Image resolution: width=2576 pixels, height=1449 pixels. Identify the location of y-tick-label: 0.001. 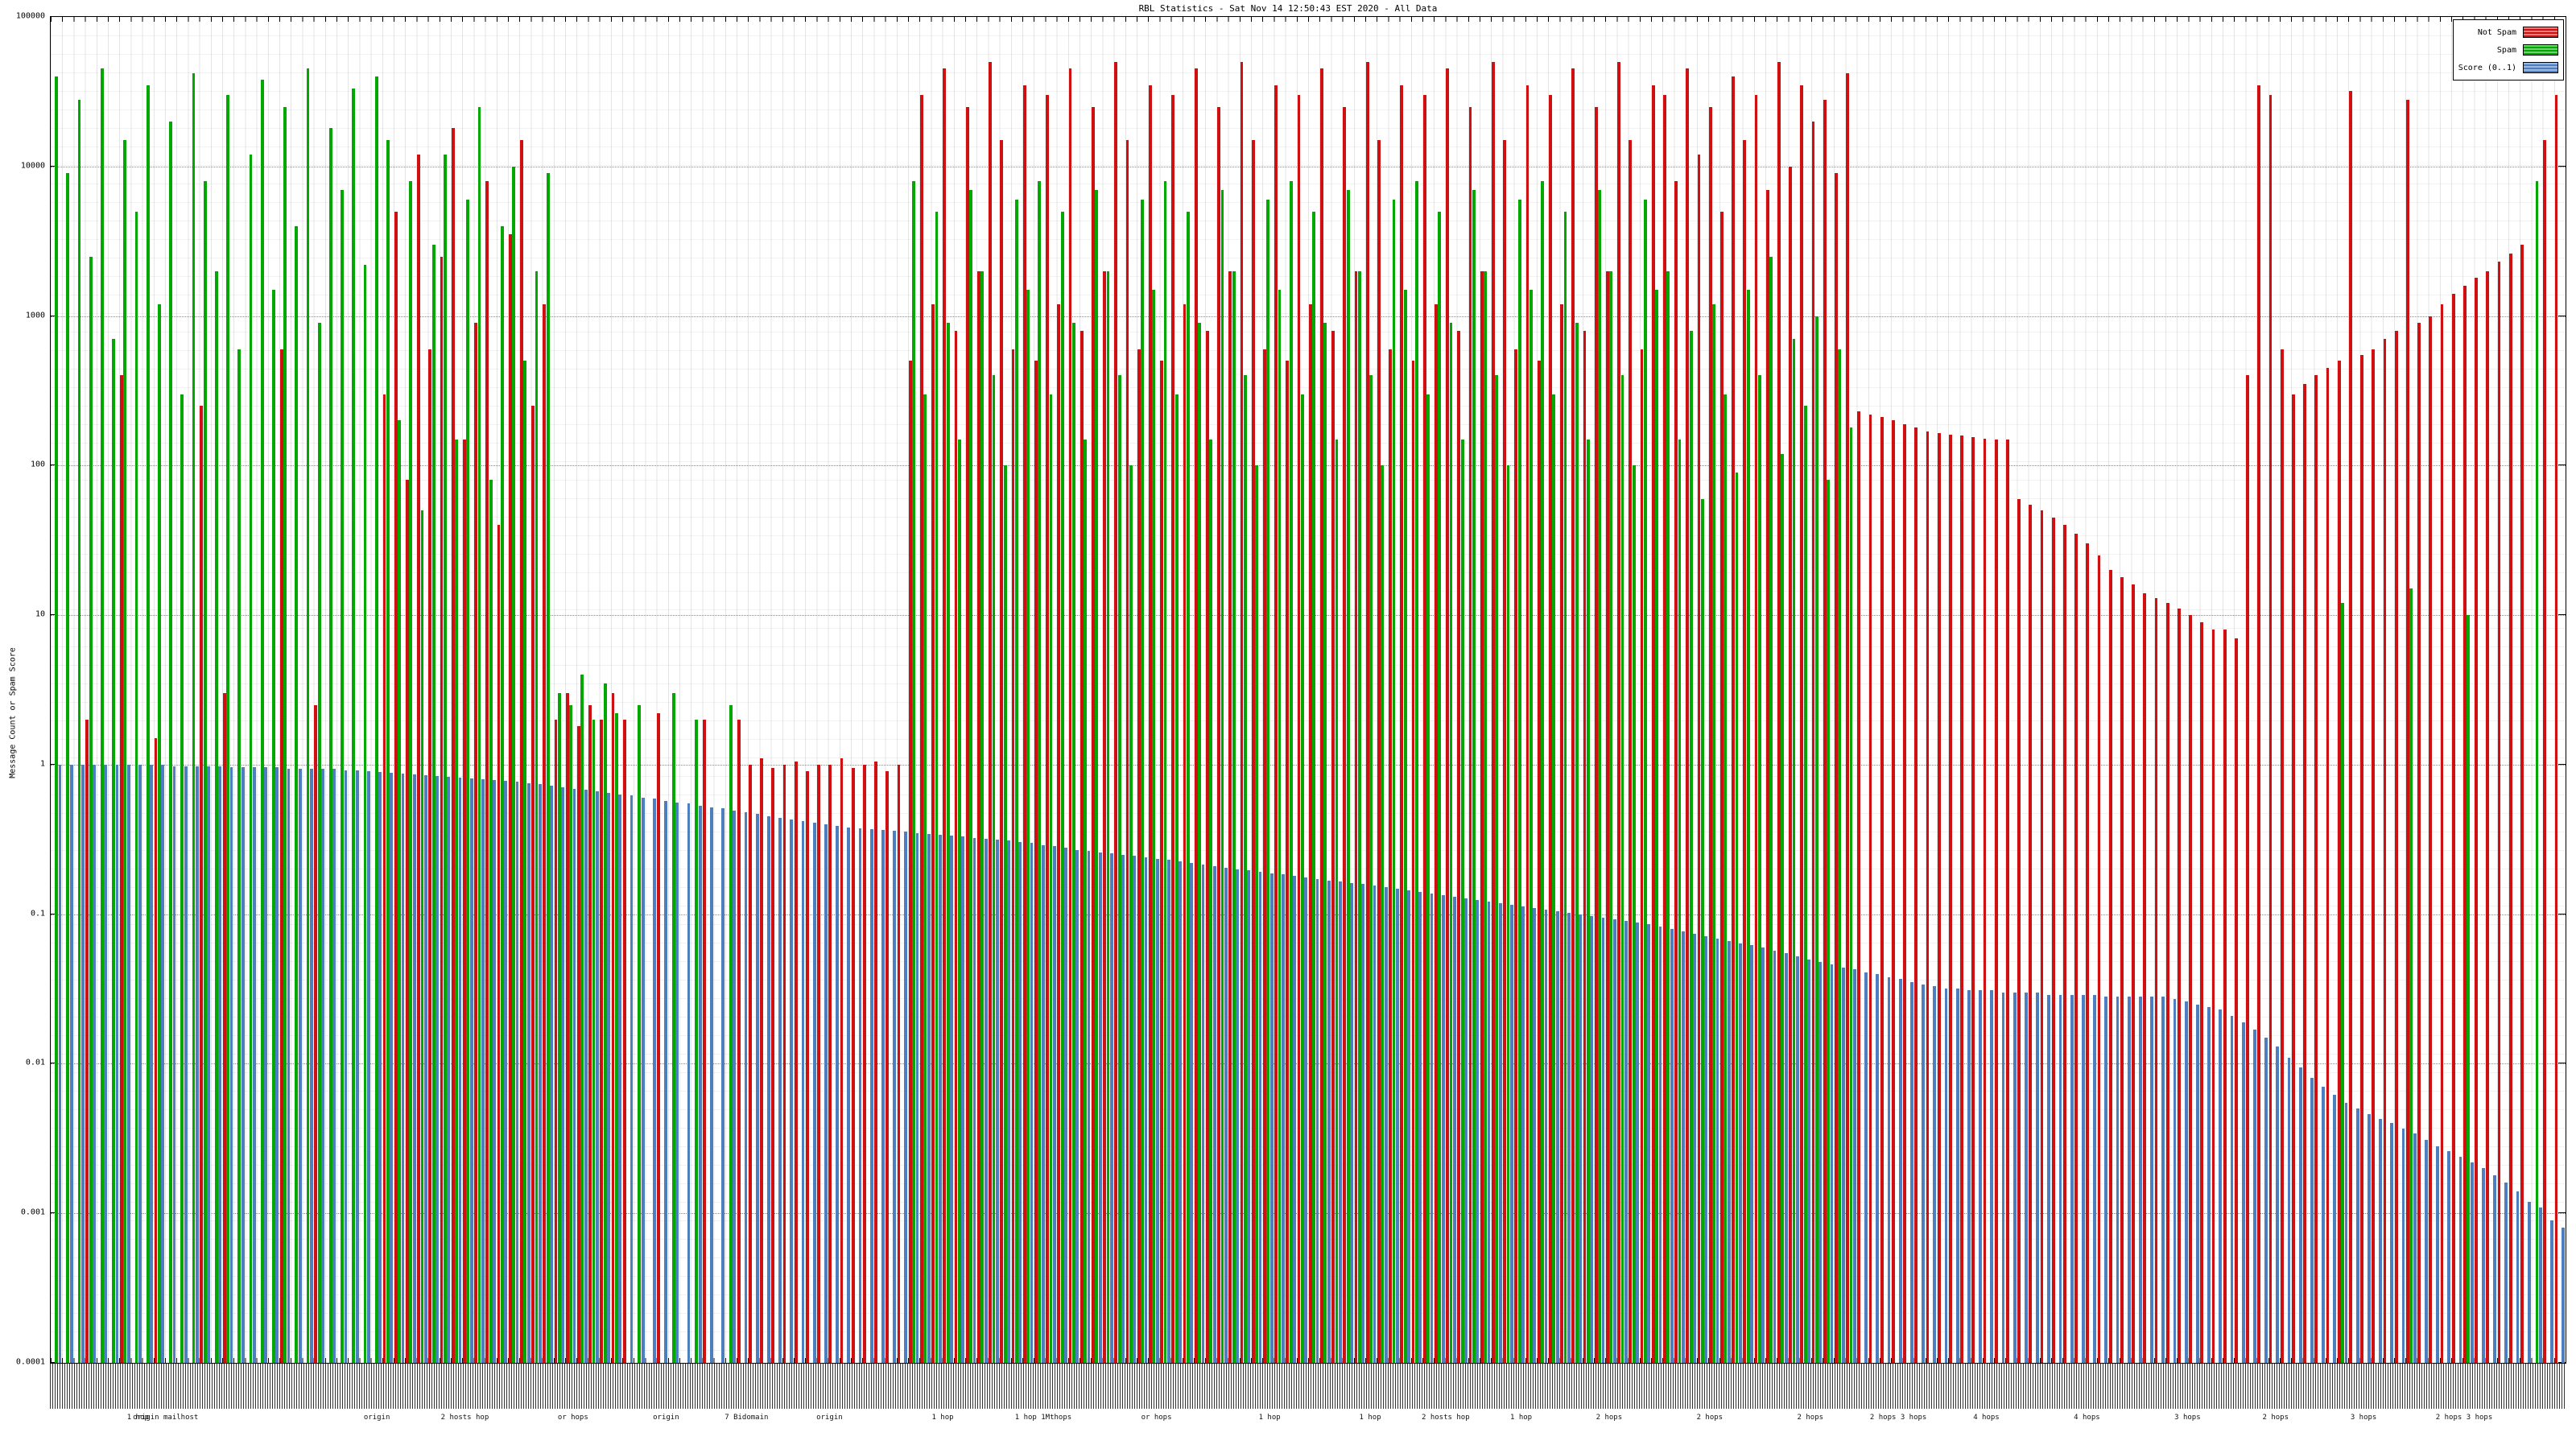
(32, 1212).